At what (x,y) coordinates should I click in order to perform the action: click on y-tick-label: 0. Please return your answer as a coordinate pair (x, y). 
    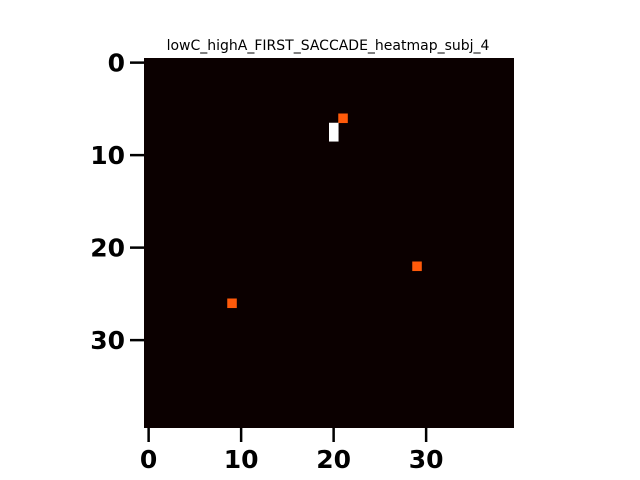
    Looking at the image, I should click on (116, 63).